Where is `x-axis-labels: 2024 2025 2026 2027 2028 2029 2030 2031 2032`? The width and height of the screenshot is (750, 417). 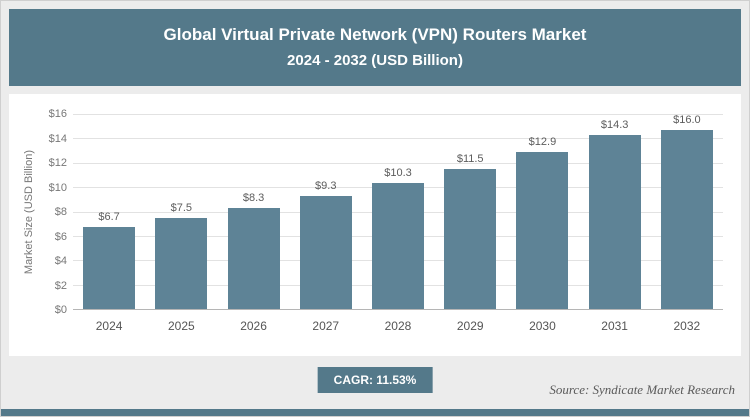
x-axis-labels: 2024 2025 2026 2027 2028 2029 2030 2031 2032 is located at coordinates (398, 326).